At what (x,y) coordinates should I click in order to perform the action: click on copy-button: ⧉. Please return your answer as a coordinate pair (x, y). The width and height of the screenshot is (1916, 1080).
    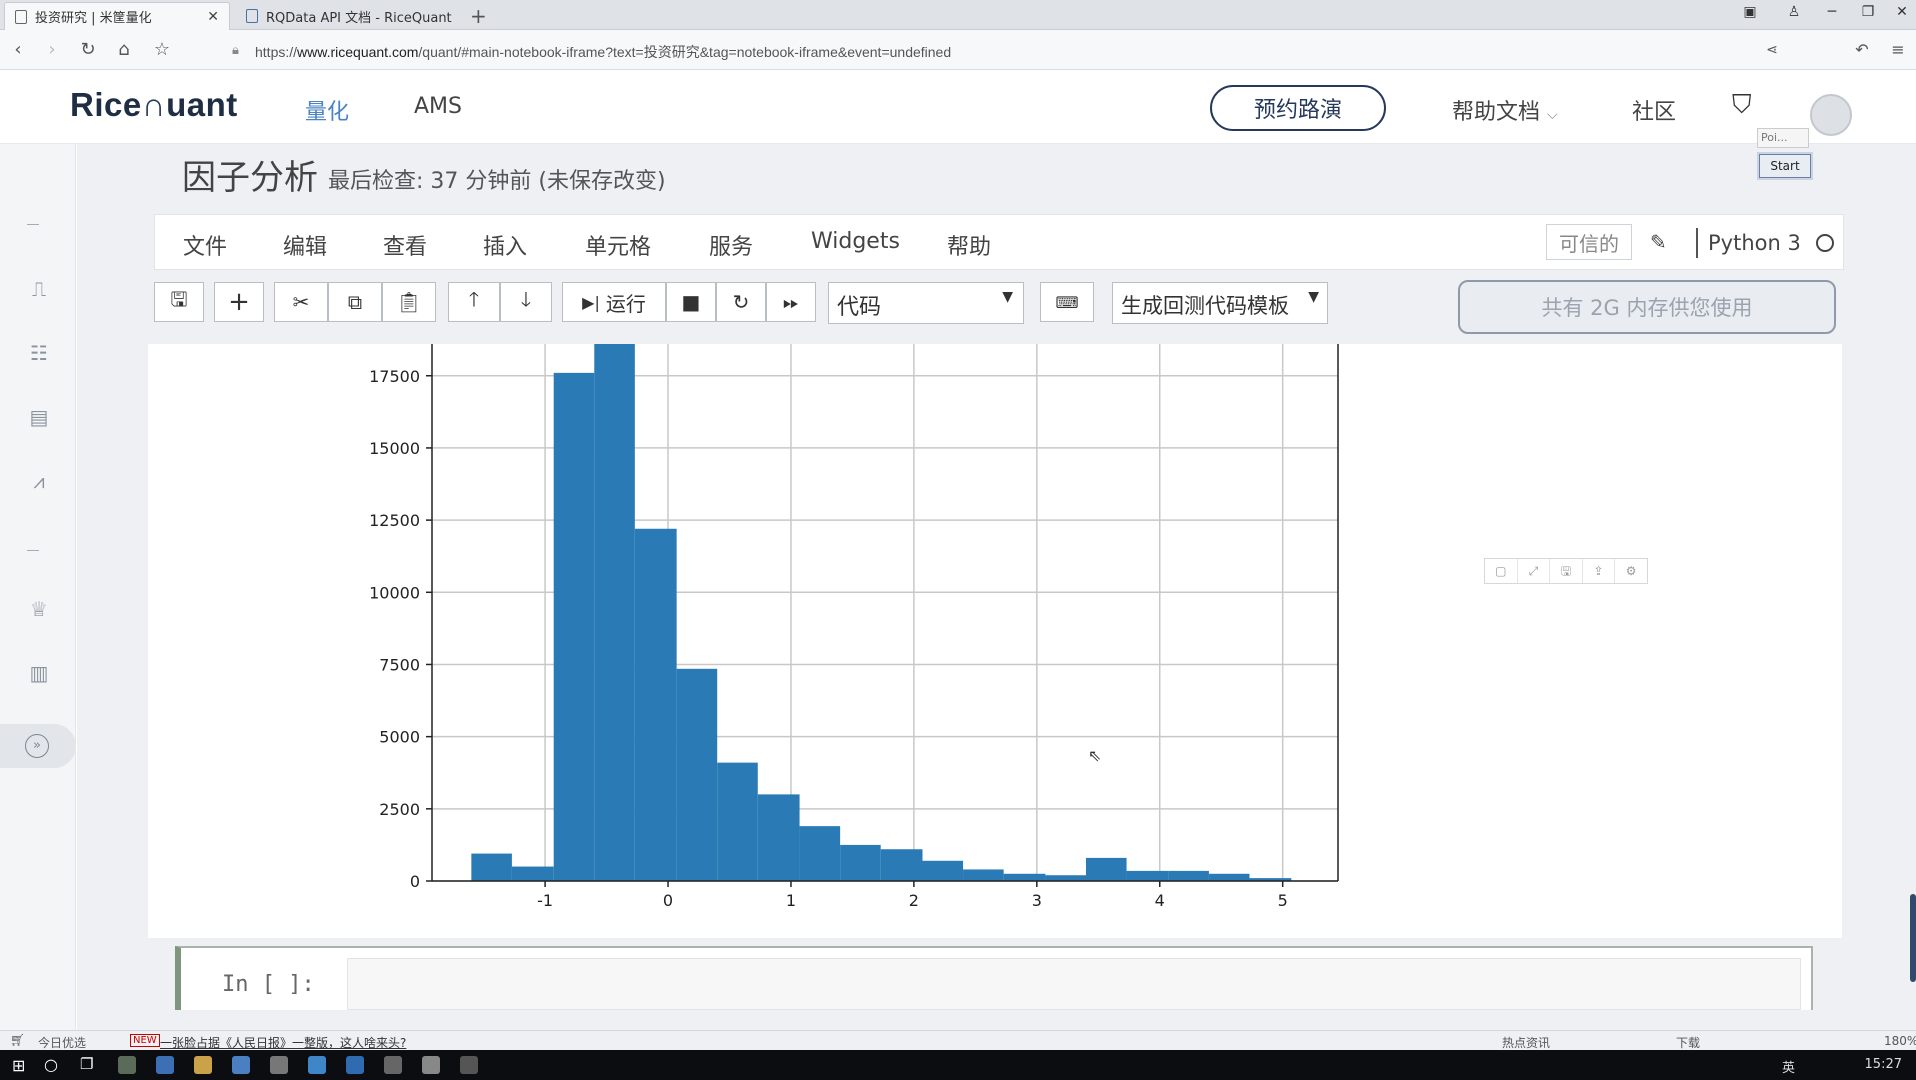
    Looking at the image, I should click on (355, 302).